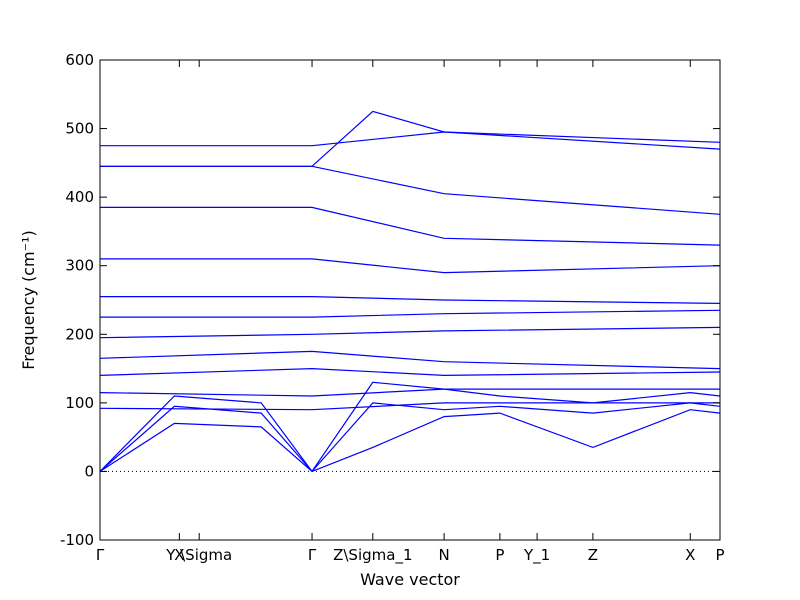  I want to click on y-axis-label: Frequency (cm⁻¹), so click(28, 299).